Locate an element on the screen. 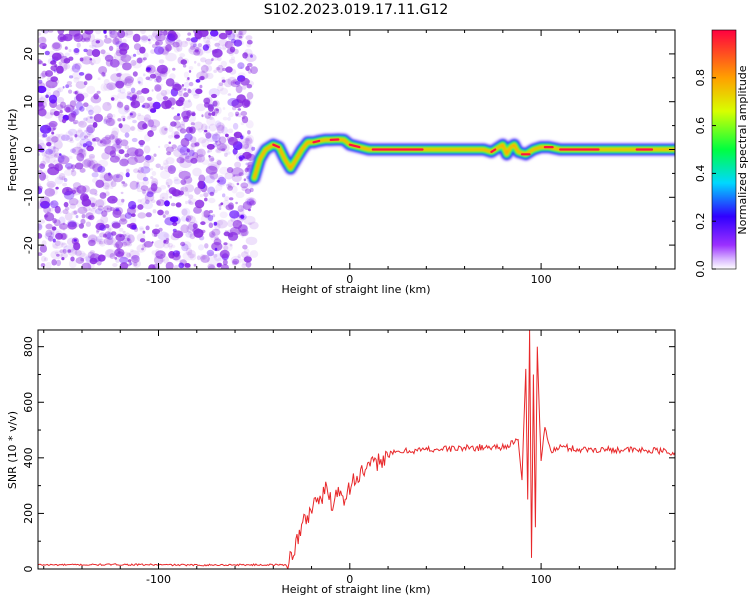 This screenshot has width=750, height=600. snr-ytick-label: 0 is located at coordinates (28, 569).